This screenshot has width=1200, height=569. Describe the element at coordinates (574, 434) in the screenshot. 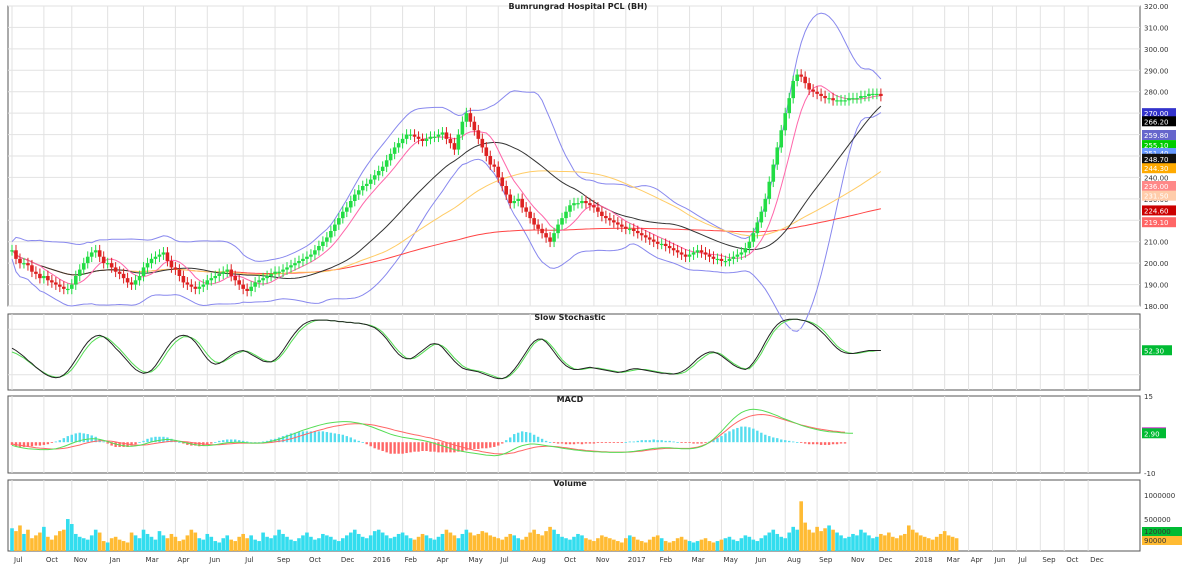

I see `panel-frame-macd` at that location.